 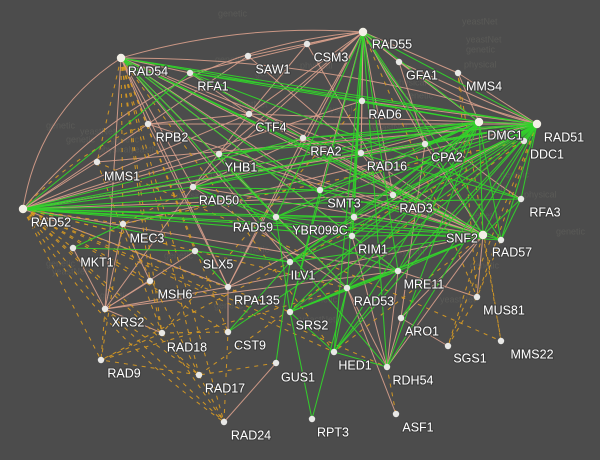 I want to click on graph-node-ilv1, so click(x=290, y=262).